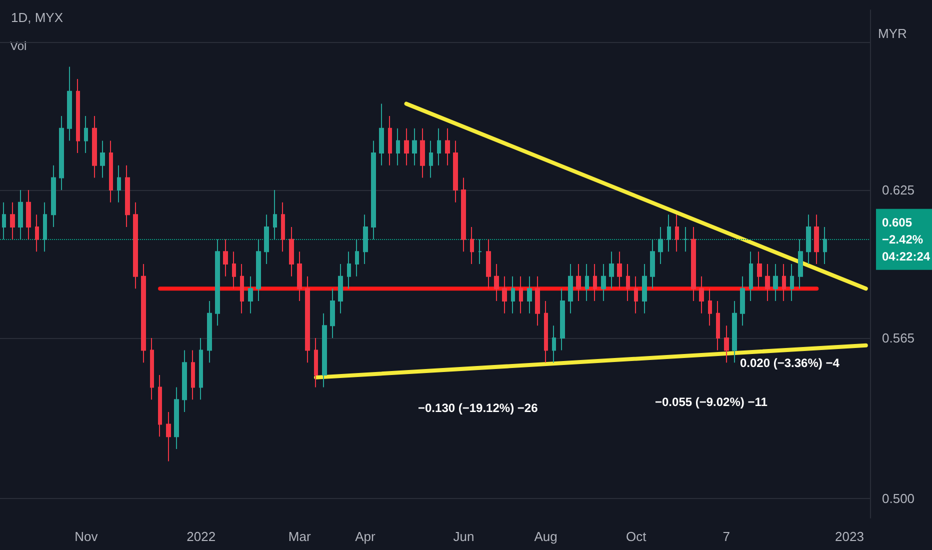 This screenshot has height=550, width=932. What do you see at coordinates (463, 536) in the screenshot?
I see `x-tick-label: Jun` at bounding box center [463, 536].